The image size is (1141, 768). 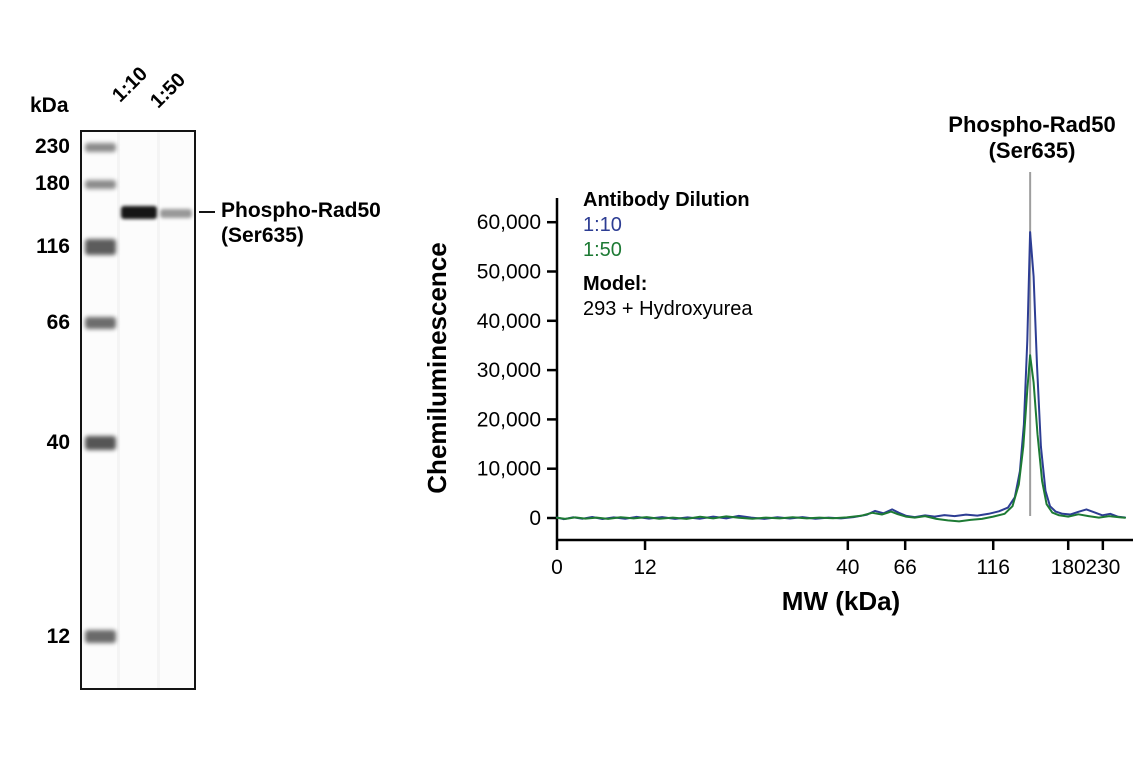 I want to click on x-tick-label: 0, so click(x=557, y=567).